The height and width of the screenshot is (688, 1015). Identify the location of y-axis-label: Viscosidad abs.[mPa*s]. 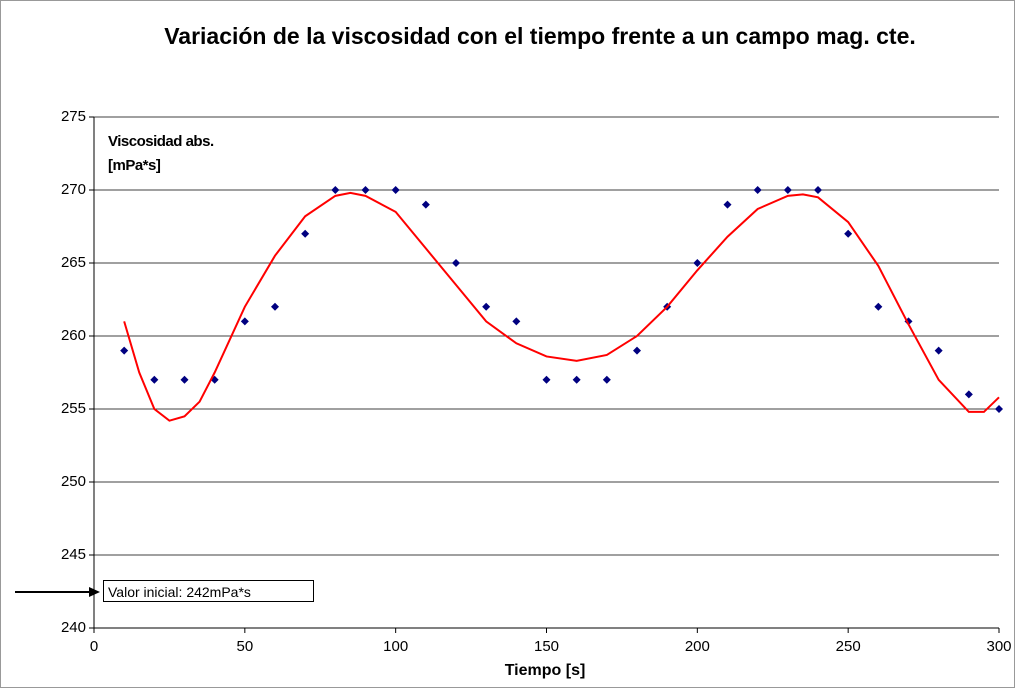
(161, 153).